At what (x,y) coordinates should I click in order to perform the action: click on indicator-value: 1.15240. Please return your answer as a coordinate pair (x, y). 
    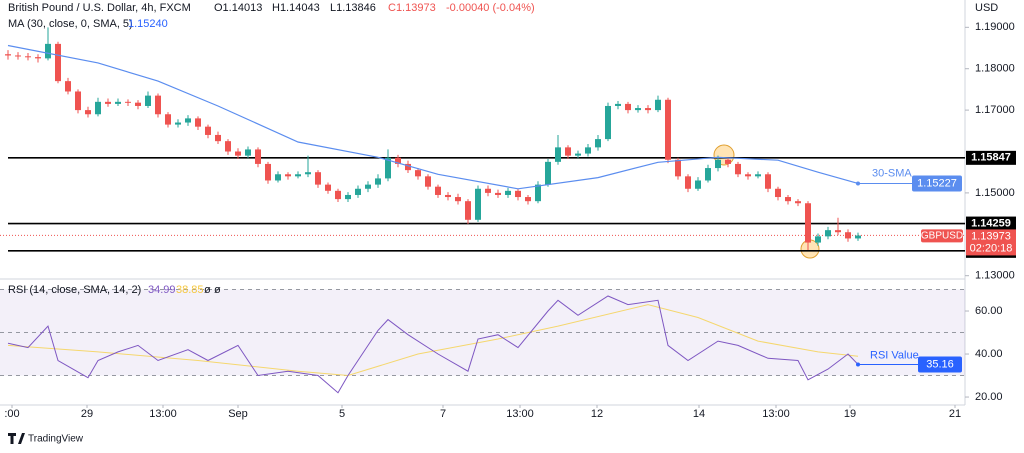
    Looking at the image, I should click on (148, 24).